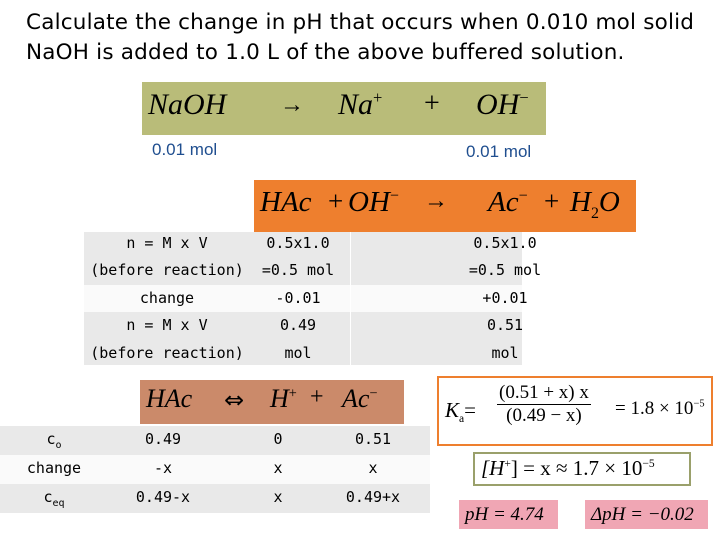  What do you see at coordinates (283, 398) in the screenshot?
I see `hydrogen-ion: H+` at bounding box center [283, 398].